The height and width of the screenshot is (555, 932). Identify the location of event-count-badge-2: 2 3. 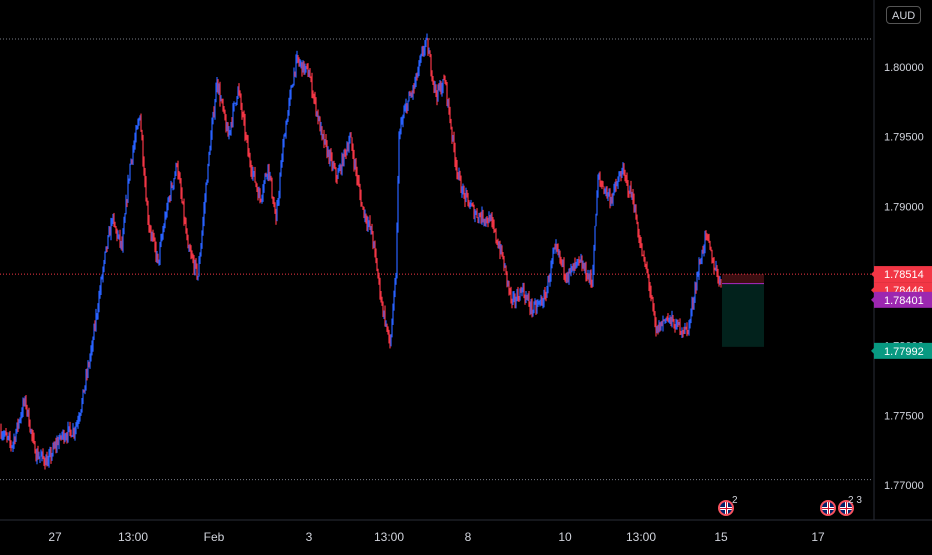
(855, 500).